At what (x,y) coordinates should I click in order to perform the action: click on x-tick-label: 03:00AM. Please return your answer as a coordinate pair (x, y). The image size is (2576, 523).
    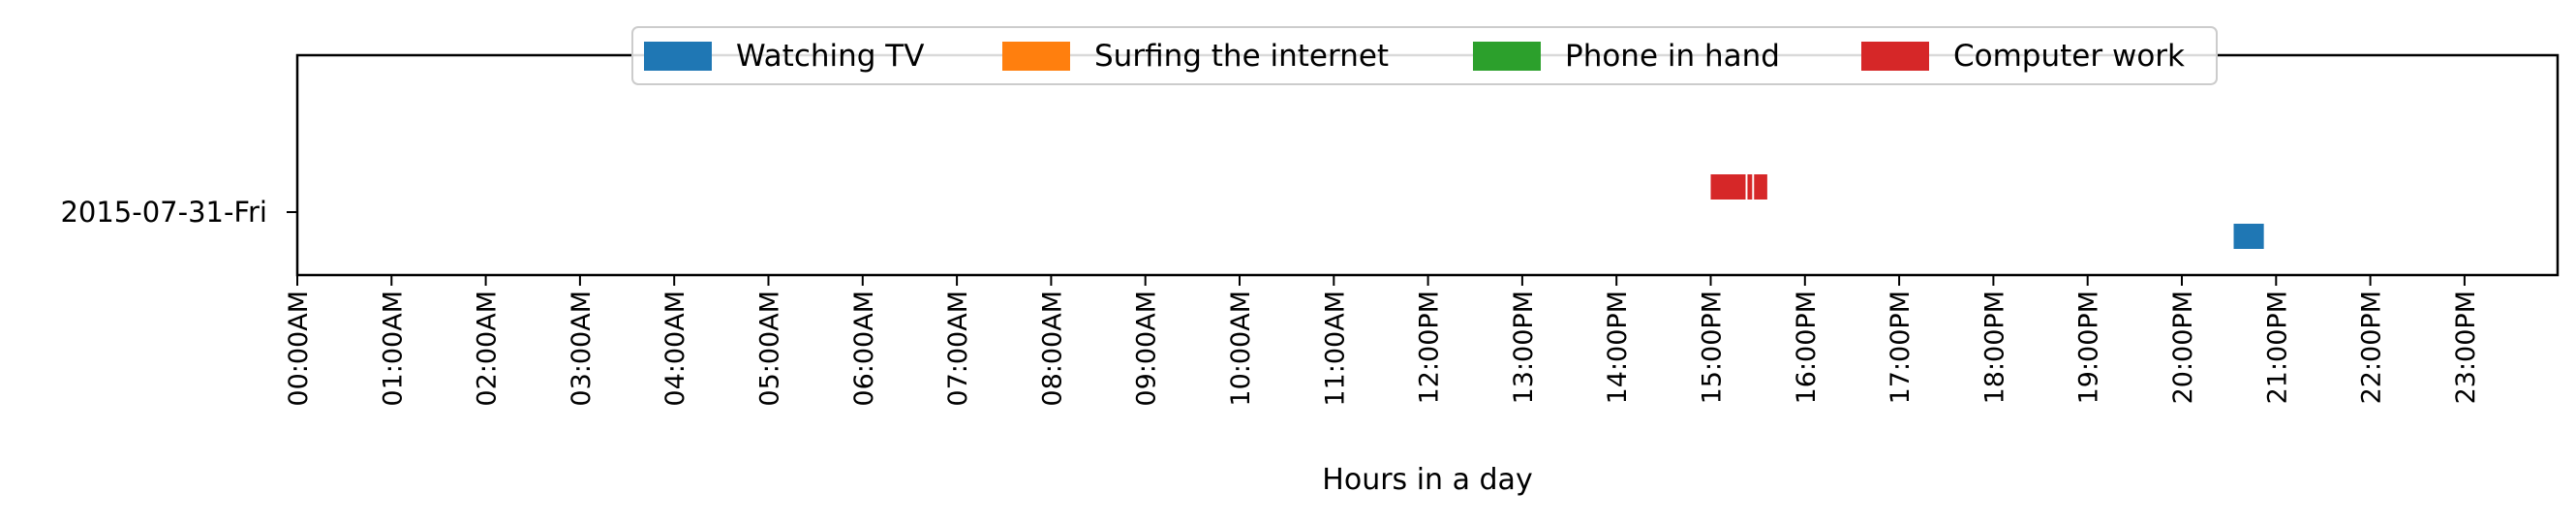
    Looking at the image, I should click on (582, 349).